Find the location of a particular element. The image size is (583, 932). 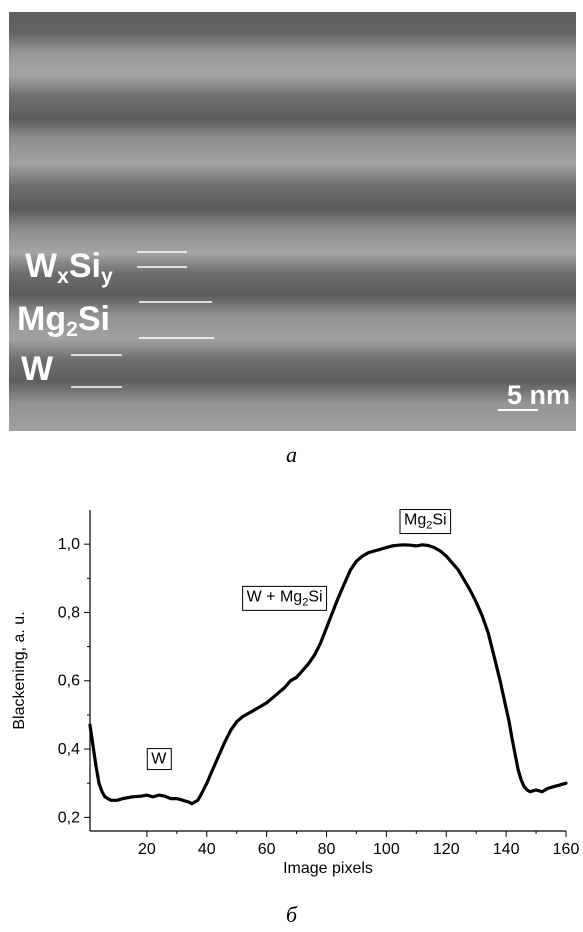

annotation-text: W + Mg2Si is located at coordinates (285, 598).